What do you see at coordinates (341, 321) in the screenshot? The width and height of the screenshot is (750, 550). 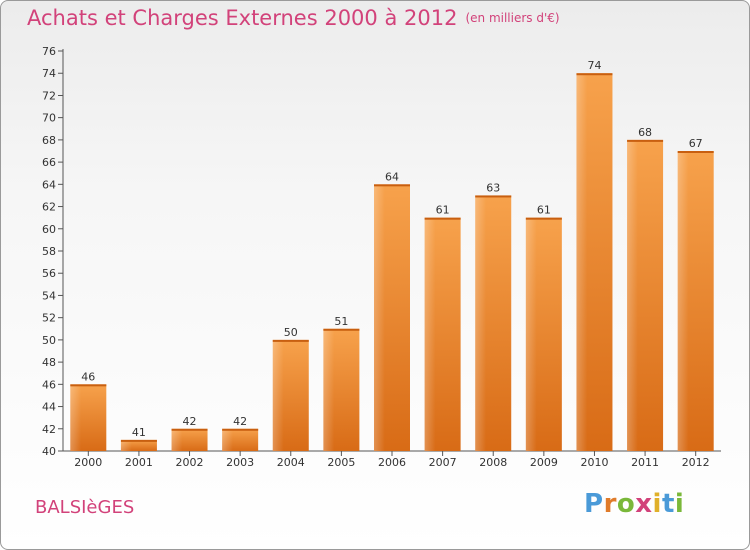 I see `bar-value-label: 51` at bounding box center [341, 321].